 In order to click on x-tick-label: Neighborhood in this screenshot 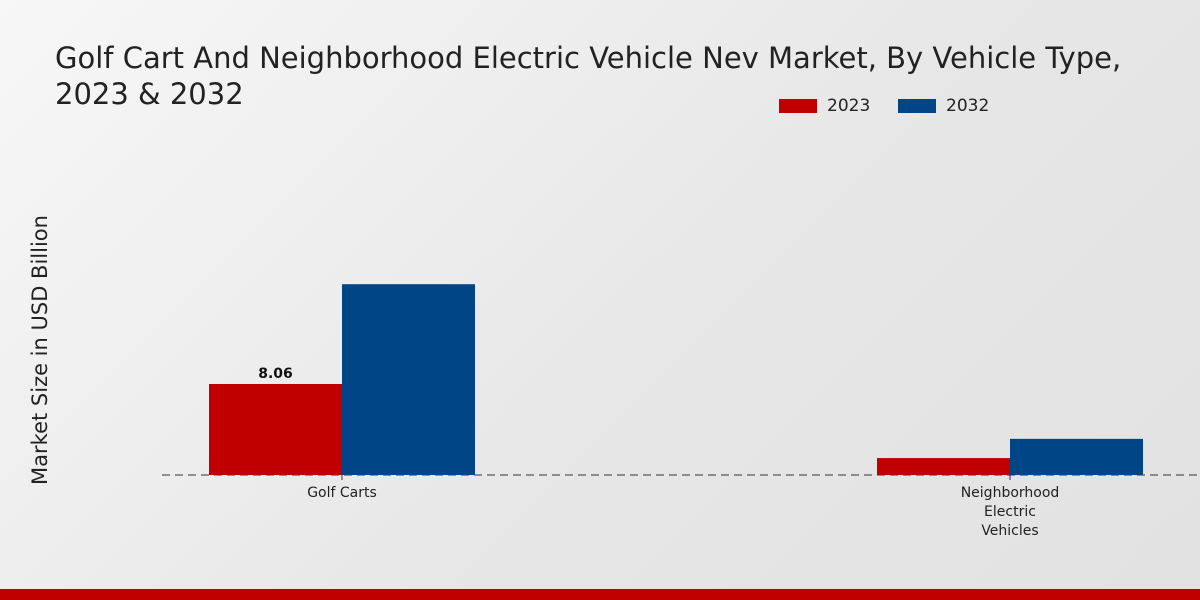, I will do `click(1010, 493)`.